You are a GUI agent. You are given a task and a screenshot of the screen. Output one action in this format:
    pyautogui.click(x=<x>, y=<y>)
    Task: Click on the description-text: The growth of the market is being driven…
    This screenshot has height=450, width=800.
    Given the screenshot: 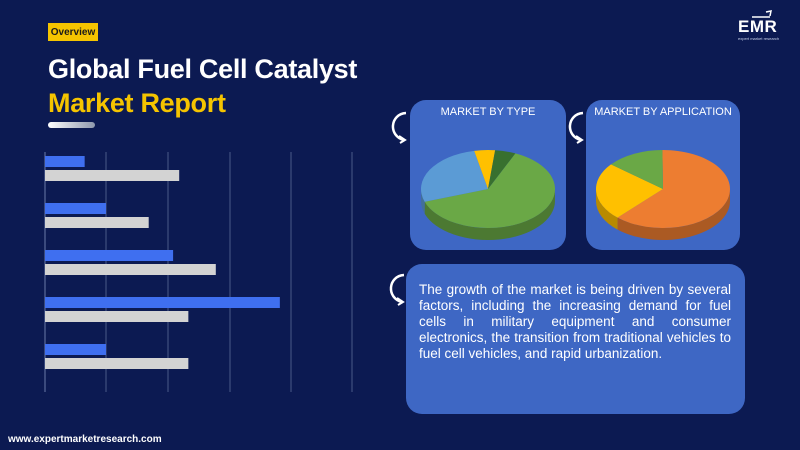 What is the action you would take?
    pyautogui.click(x=575, y=321)
    